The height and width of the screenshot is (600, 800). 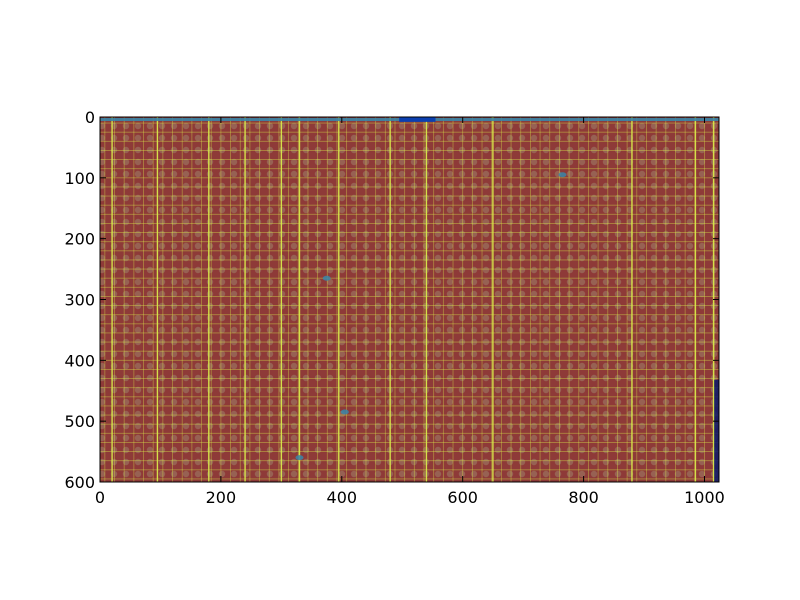 What do you see at coordinates (417, 119) in the screenshot?
I see `blue-patch` at bounding box center [417, 119].